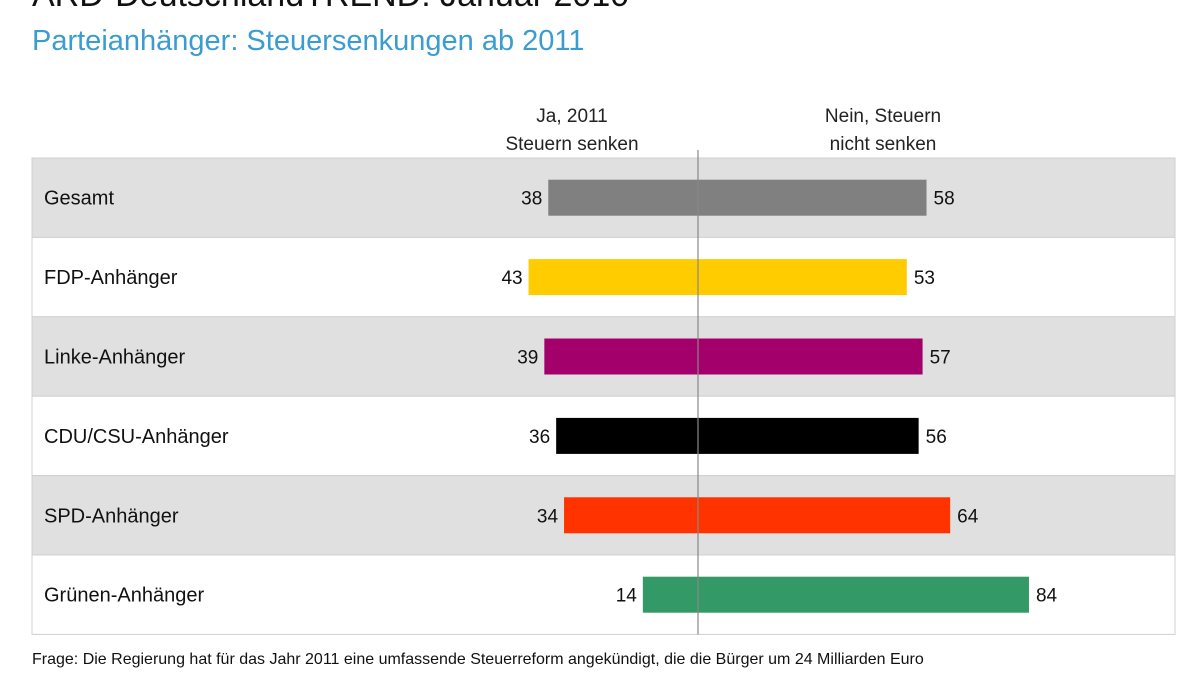 The height and width of the screenshot is (675, 1200). Describe the element at coordinates (936, 437) in the screenshot. I see `data-label-nein: 56` at that location.